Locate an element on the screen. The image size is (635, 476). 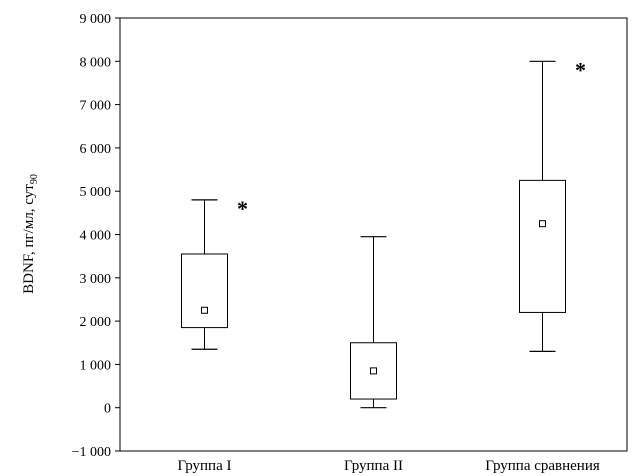
y-axis-title: BDNF, пг/мл, сут90 is located at coordinates (30, 234).